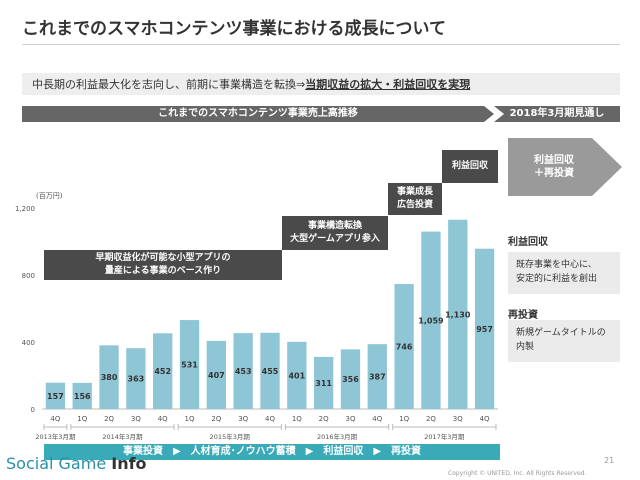 The image size is (640, 480). I want to click on side-box-reinvest: 新規ゲームタイトルの 内製, so click(564, 341).